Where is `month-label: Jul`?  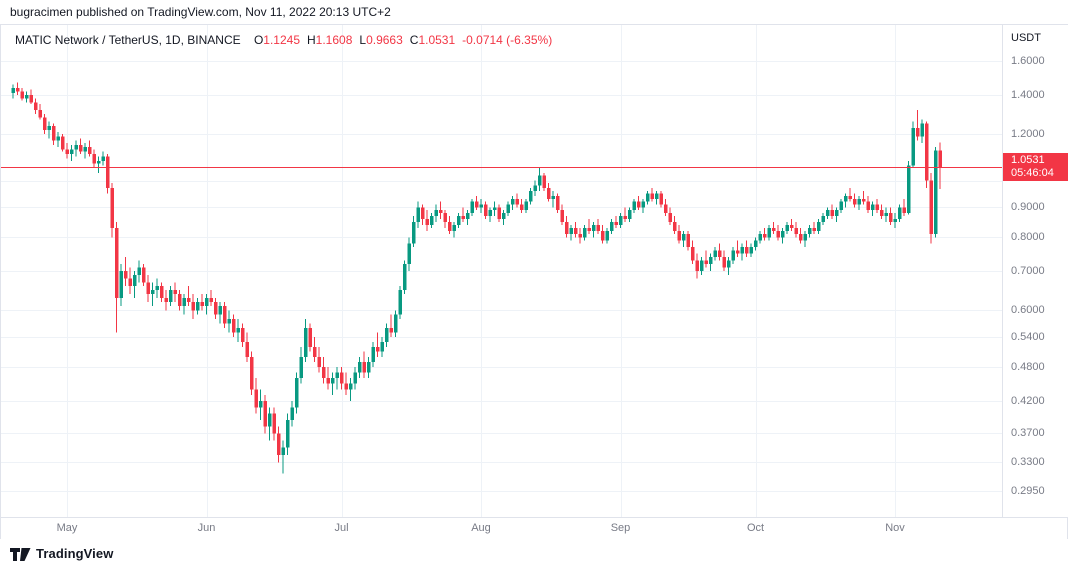
month-label: Jul is located at coordinates (341, 528).